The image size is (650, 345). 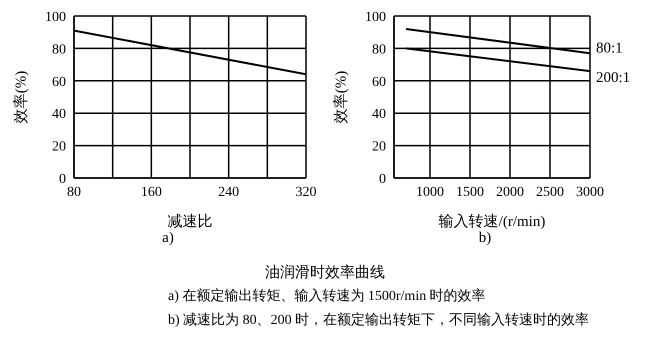 I want to click on x-tick-label: 1000, so click(x=430, y=192).